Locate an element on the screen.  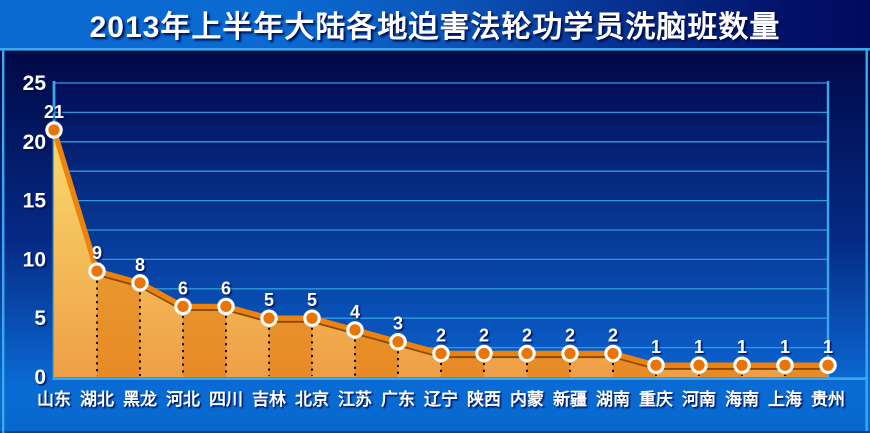
y-axis-label: 25 is located at coordinates (35, 83).